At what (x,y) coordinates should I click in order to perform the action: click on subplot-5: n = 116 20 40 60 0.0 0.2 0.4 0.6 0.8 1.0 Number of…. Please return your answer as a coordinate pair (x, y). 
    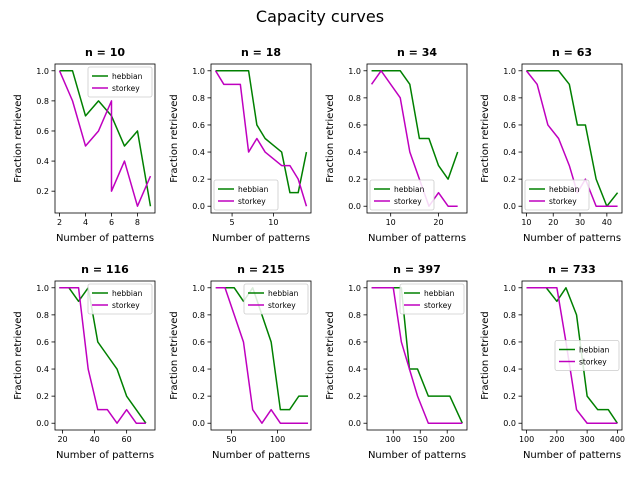
    Looking at the image, I should click on (84, 362).